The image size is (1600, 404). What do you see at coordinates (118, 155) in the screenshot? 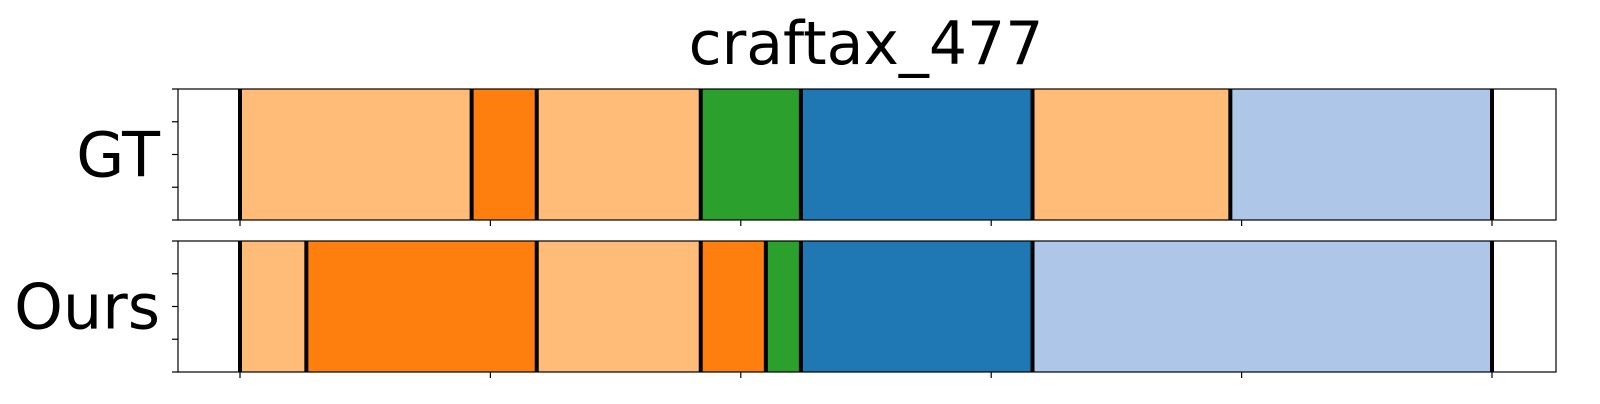
I see `row-label-gt: GT` at bounding box center [118, 155].